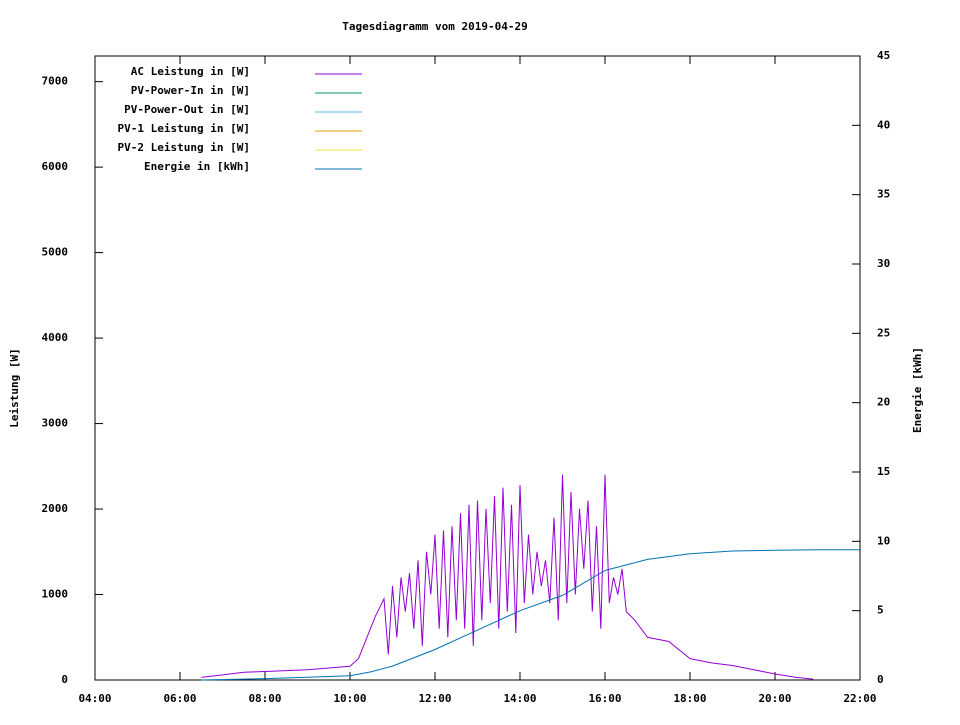  I want to click on x-tick-label: 06:00, so click(179, 698).